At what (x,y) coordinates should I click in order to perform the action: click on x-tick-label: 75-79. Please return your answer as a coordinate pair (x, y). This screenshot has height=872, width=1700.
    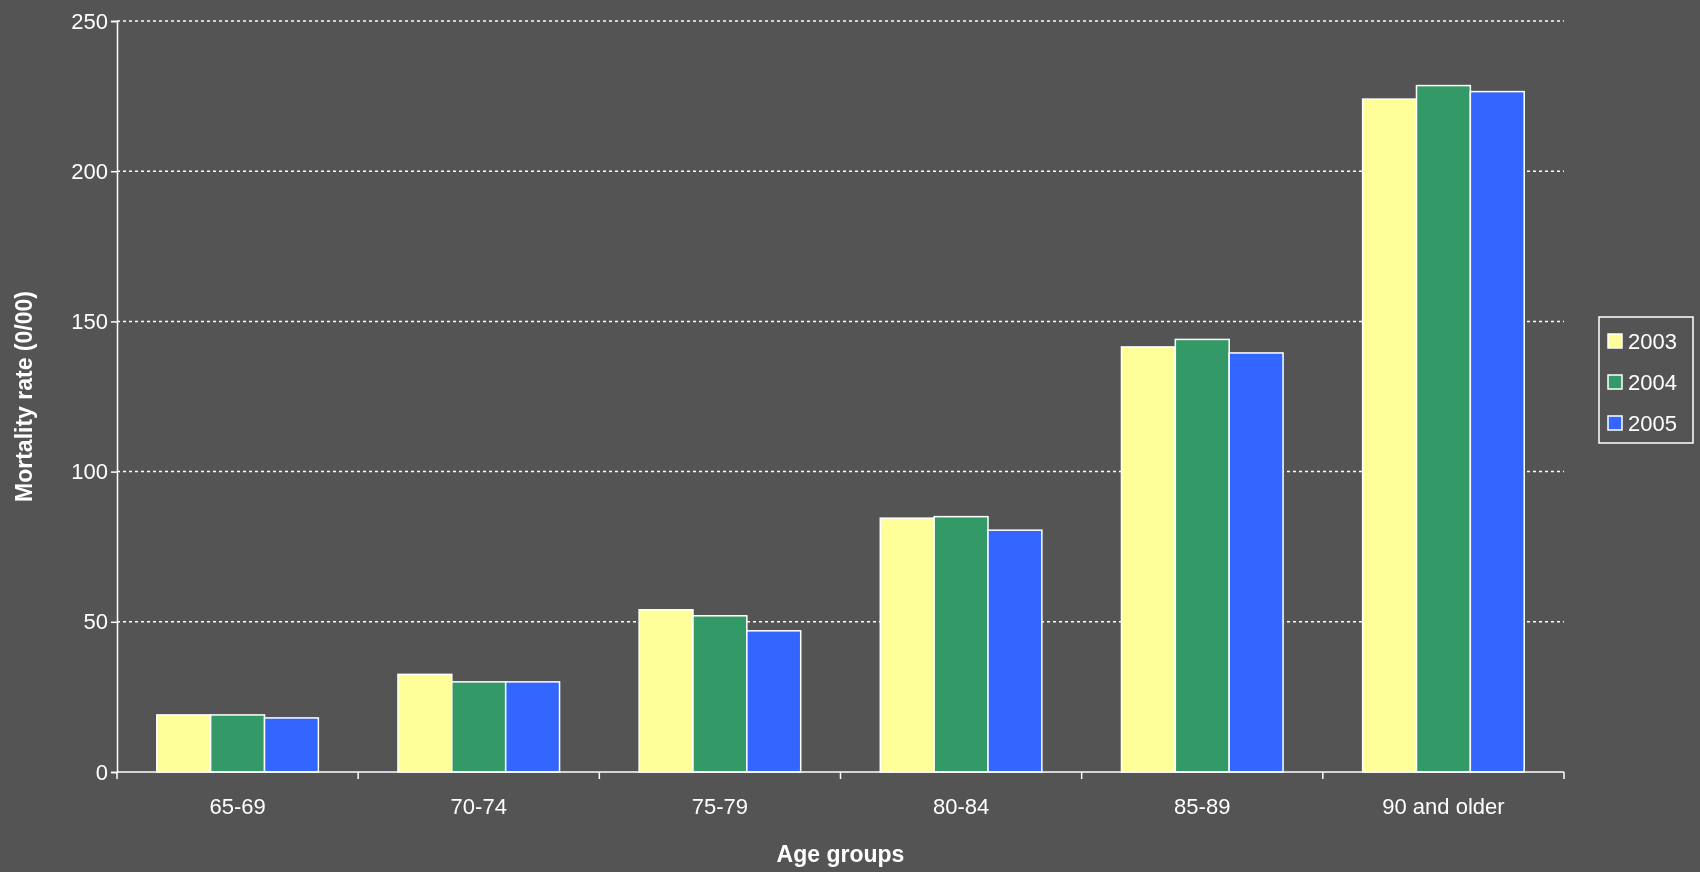
    Looking at the image, I should click on (720, 806).